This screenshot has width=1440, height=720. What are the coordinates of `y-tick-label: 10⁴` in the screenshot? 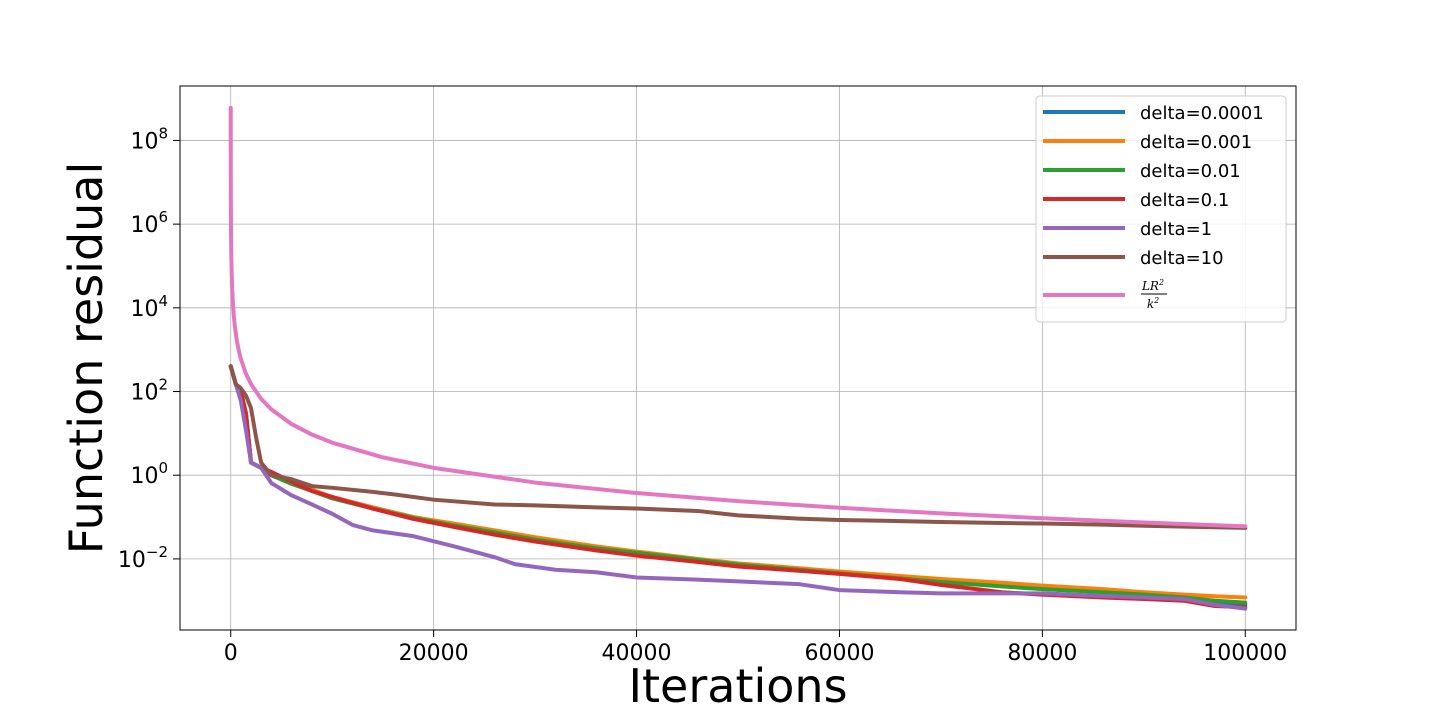 It's located at (149, 307).